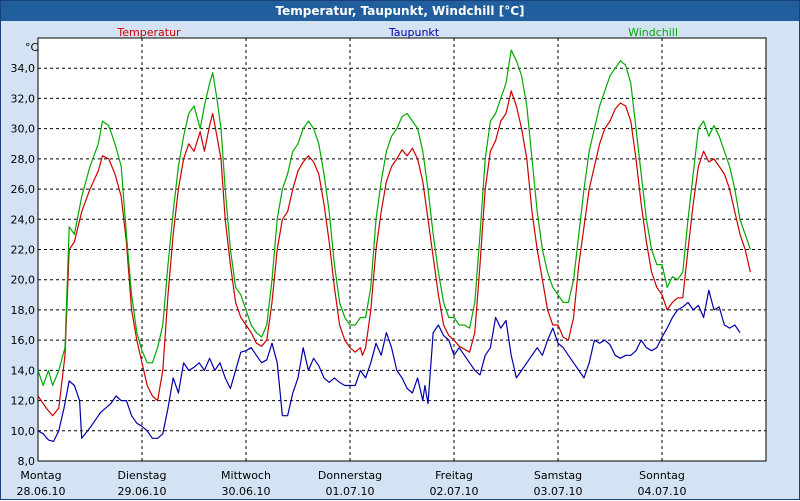  I want to click on x-tick-day: Freitag, so click(454, 475).